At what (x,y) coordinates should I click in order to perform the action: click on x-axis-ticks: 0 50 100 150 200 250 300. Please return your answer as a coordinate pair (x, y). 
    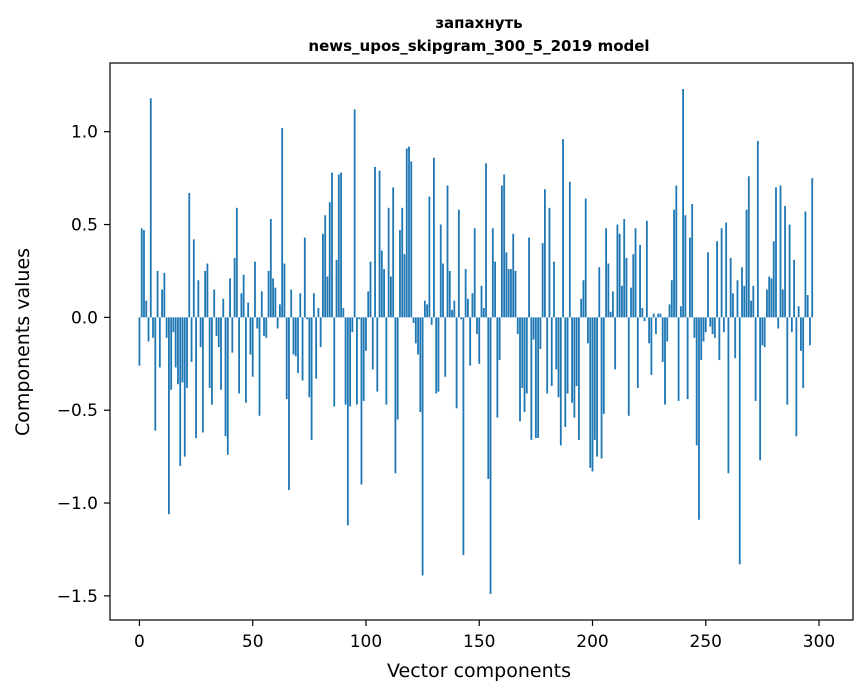
    Looking at the image, I should click on (484, 636).